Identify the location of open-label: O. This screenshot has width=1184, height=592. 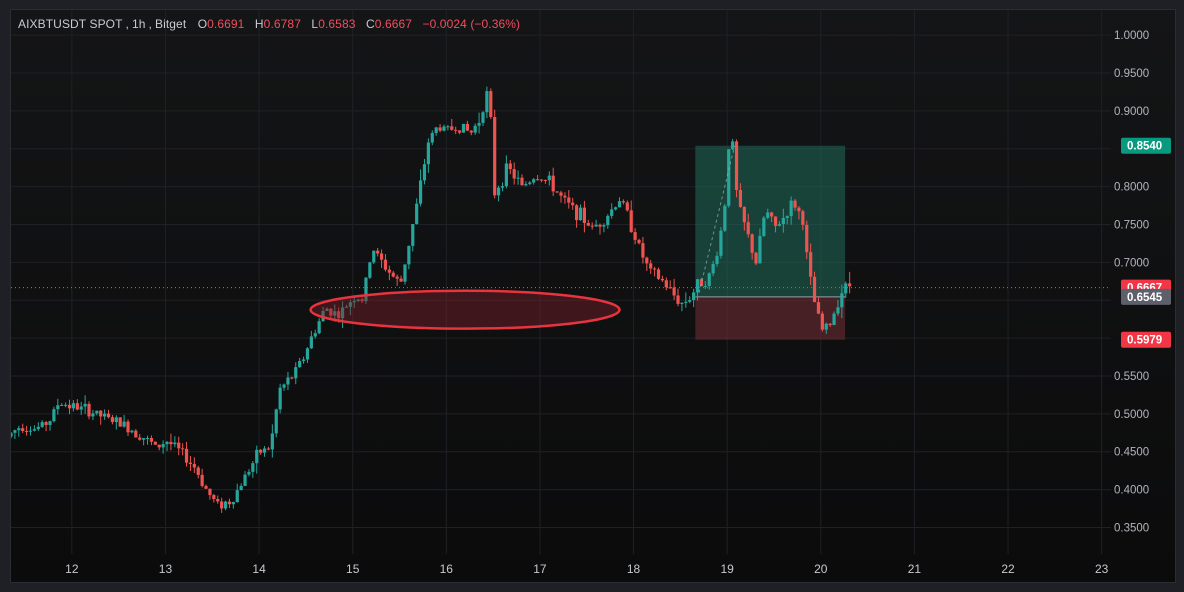
(202, 24).